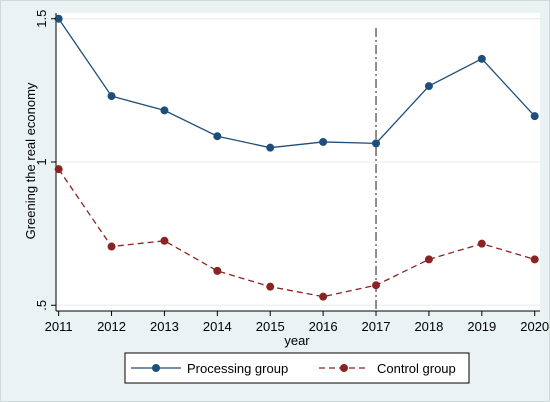 The image size is (550, 402). What do you see at coordinates (481, 326) in the screenshot?
I see `x-tick-label: 2019` at bounding box center [481, 326].